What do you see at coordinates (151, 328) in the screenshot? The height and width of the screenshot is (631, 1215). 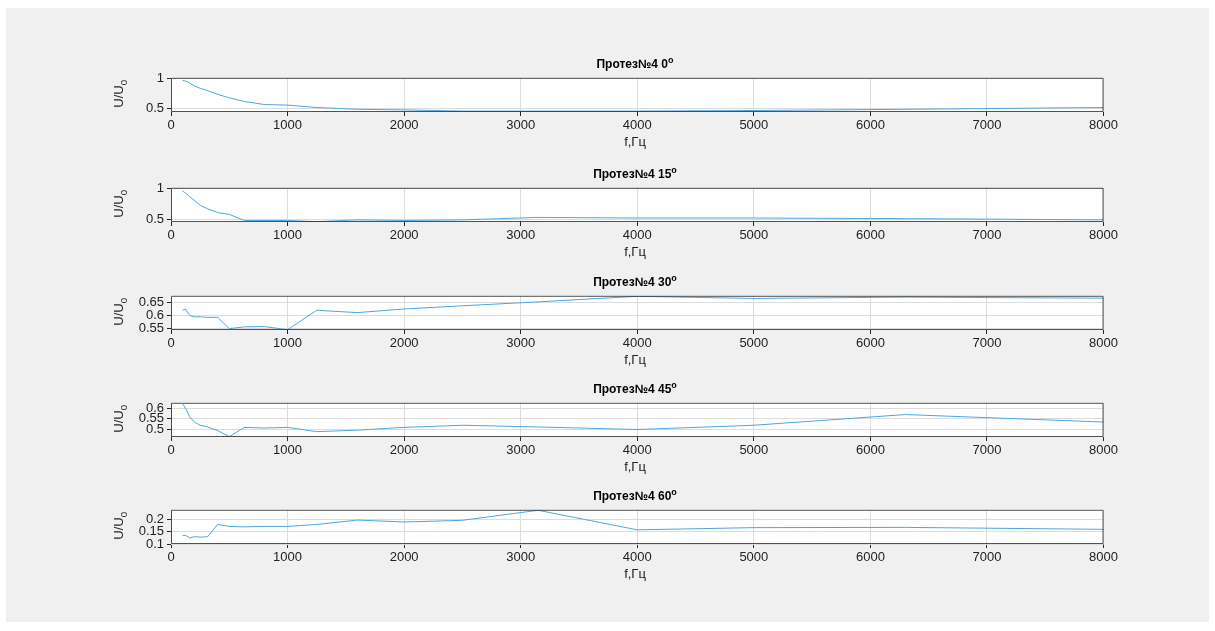 I see `y-tick-label: 0.55` at bounding box center [151, 328].